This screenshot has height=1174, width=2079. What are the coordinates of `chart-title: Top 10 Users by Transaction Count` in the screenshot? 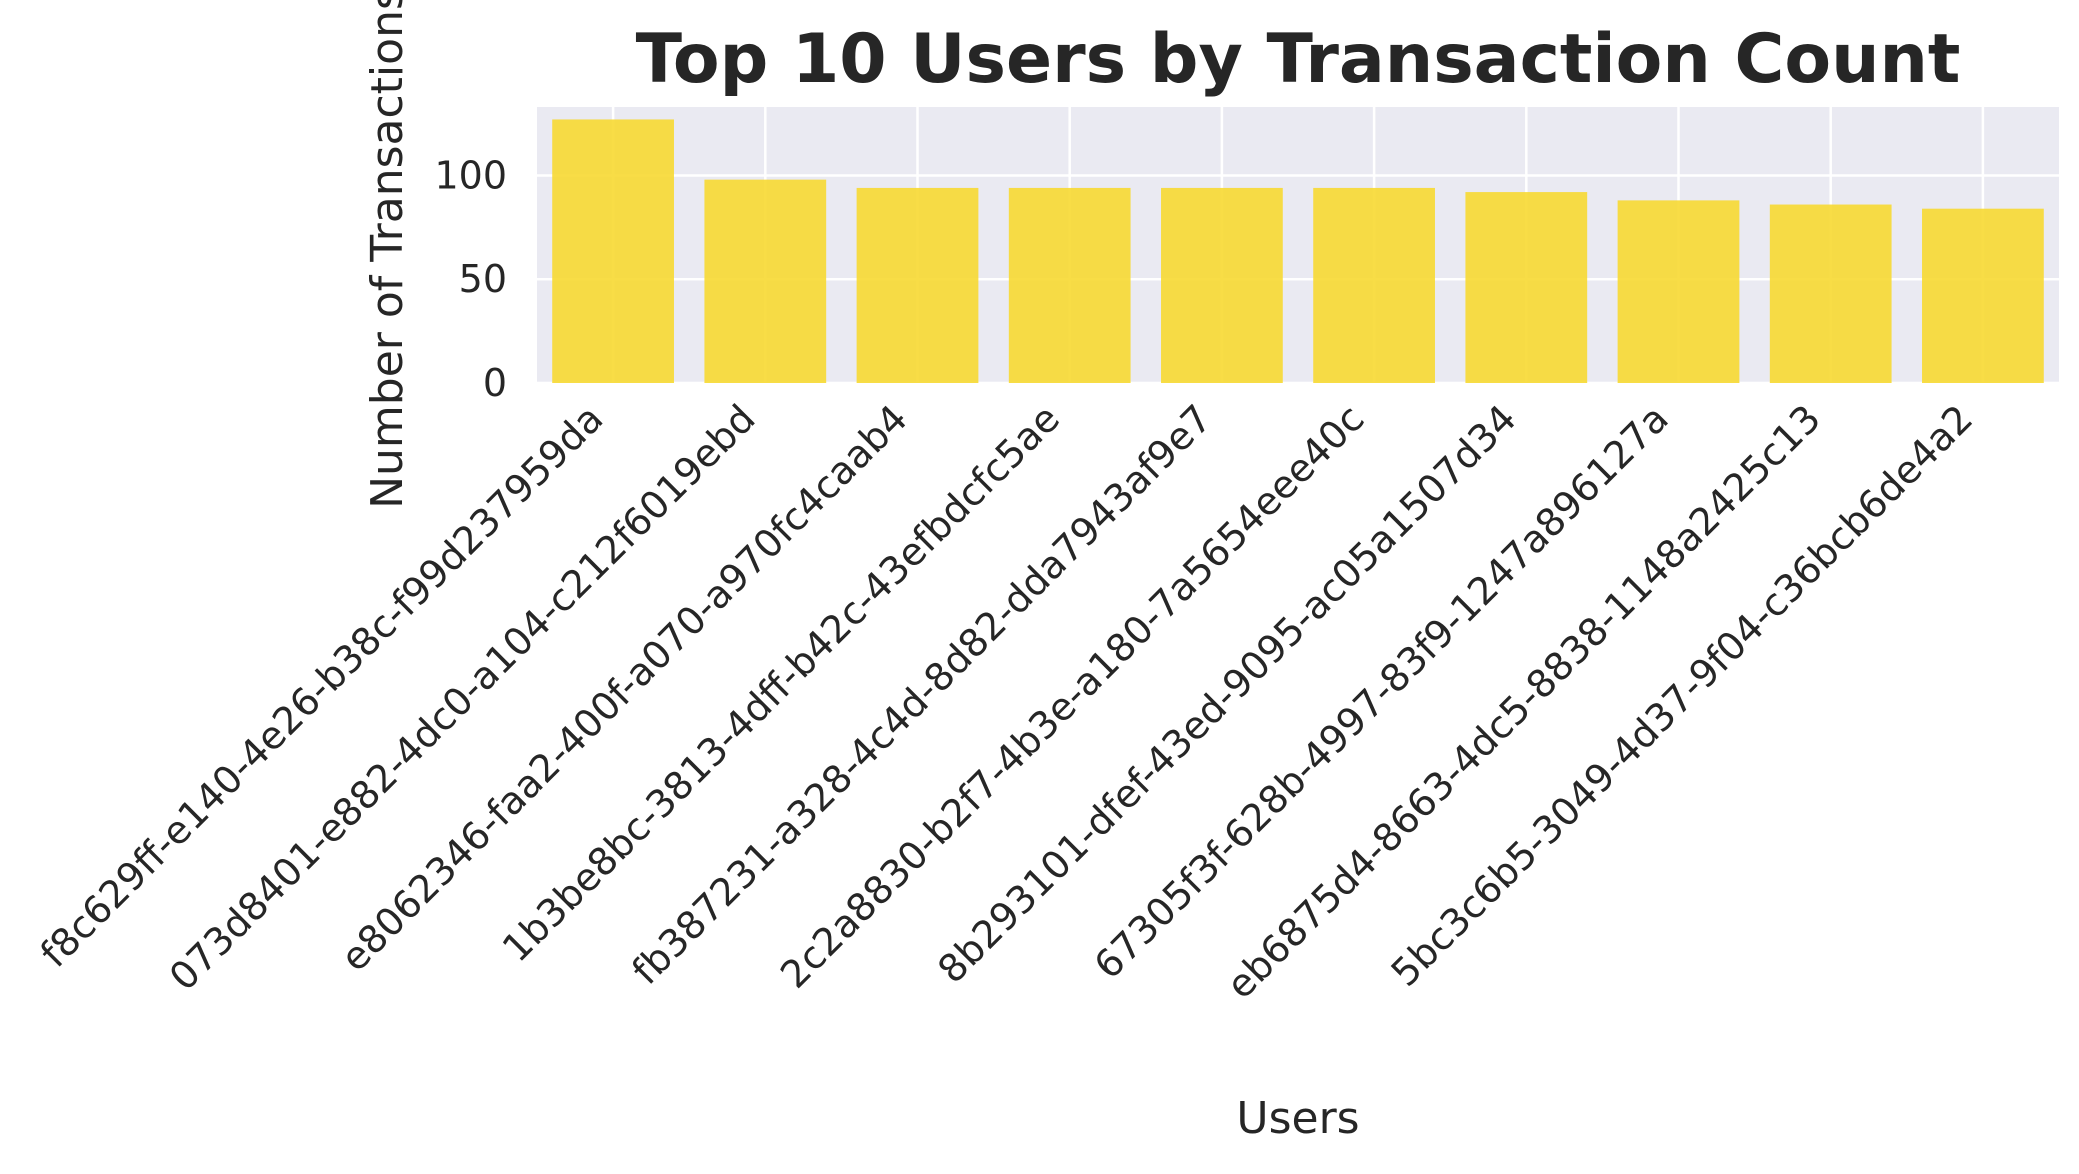 It's located at (1298, 59).